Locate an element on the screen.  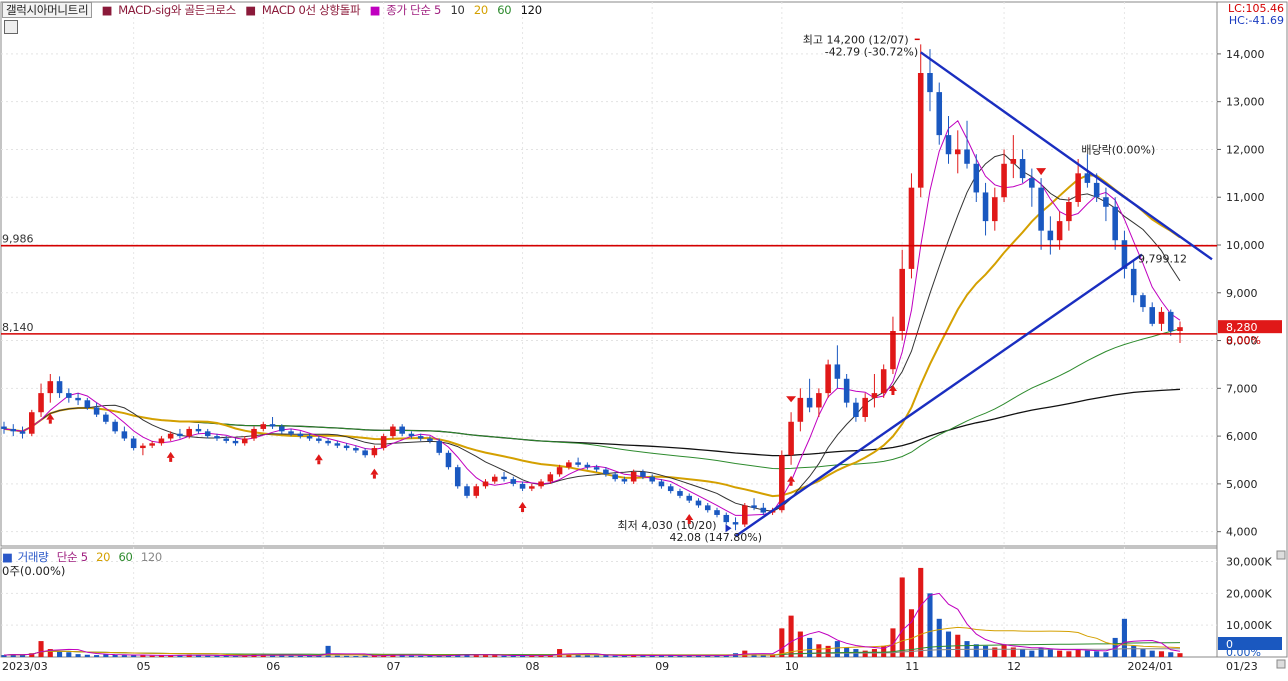
price-tick-label: 6,000 is located at coordinates (1242, 436).